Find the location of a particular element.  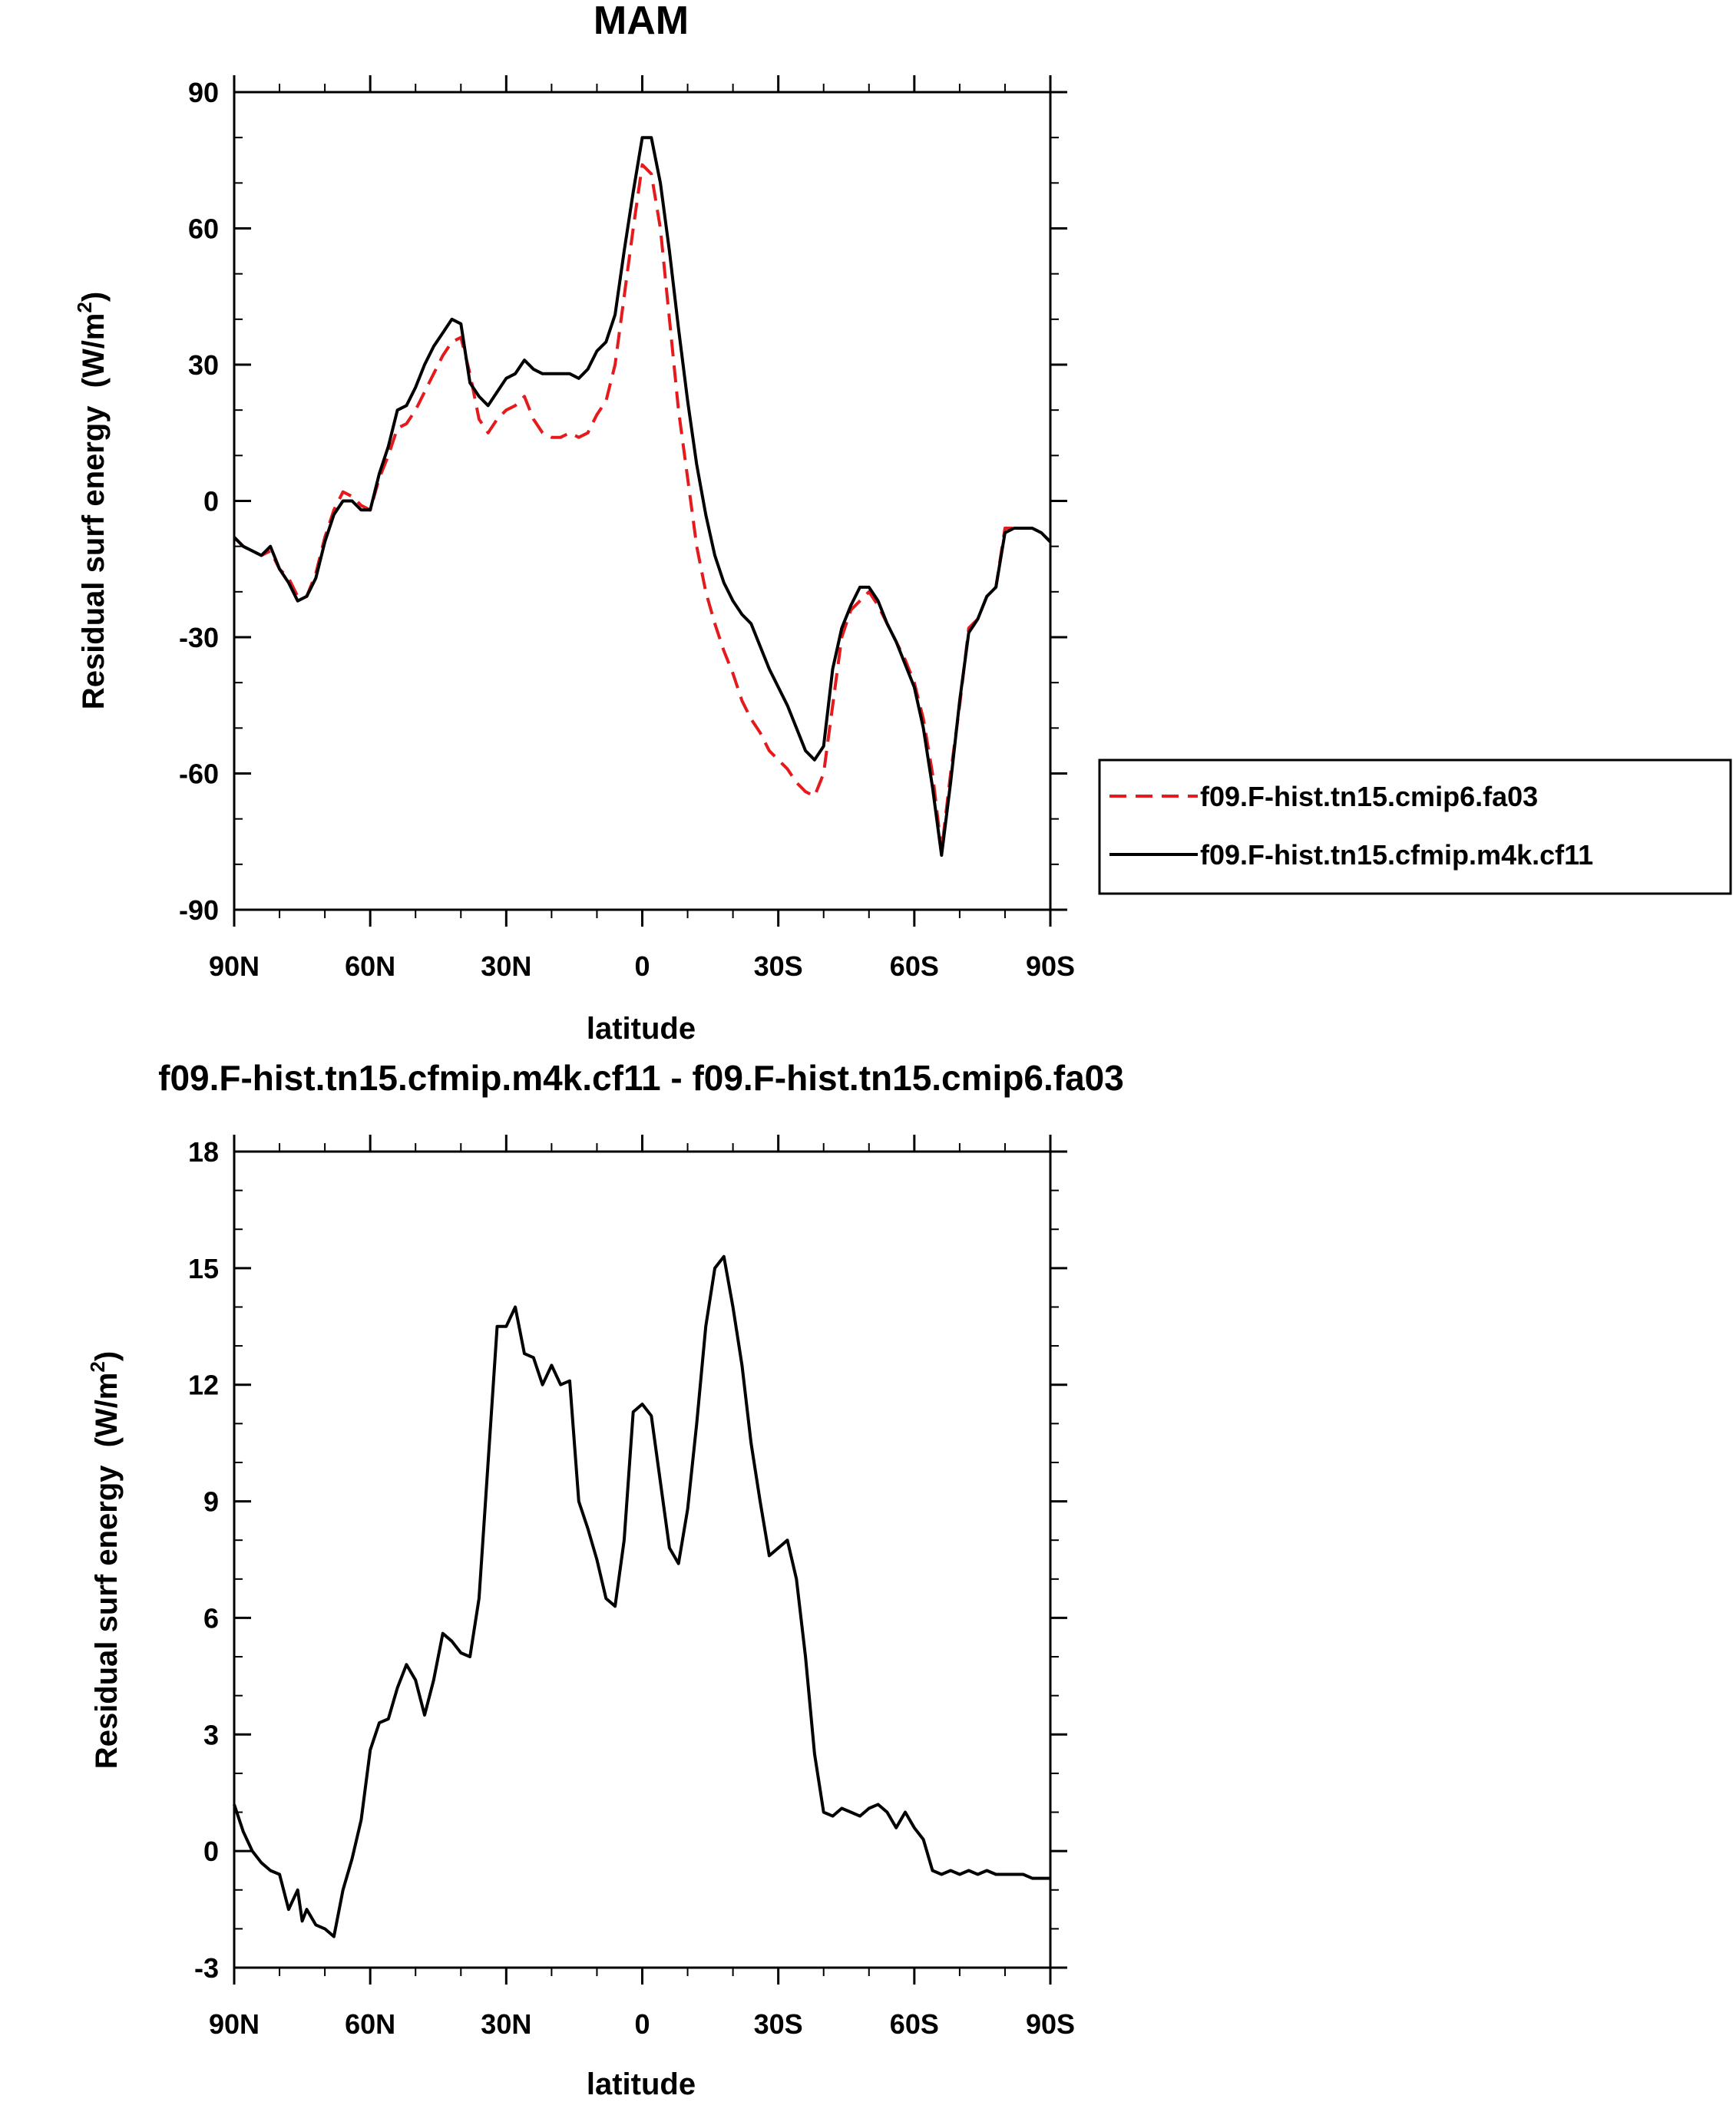

y-tick-label: 18 is located at coordinates (203, 1152).